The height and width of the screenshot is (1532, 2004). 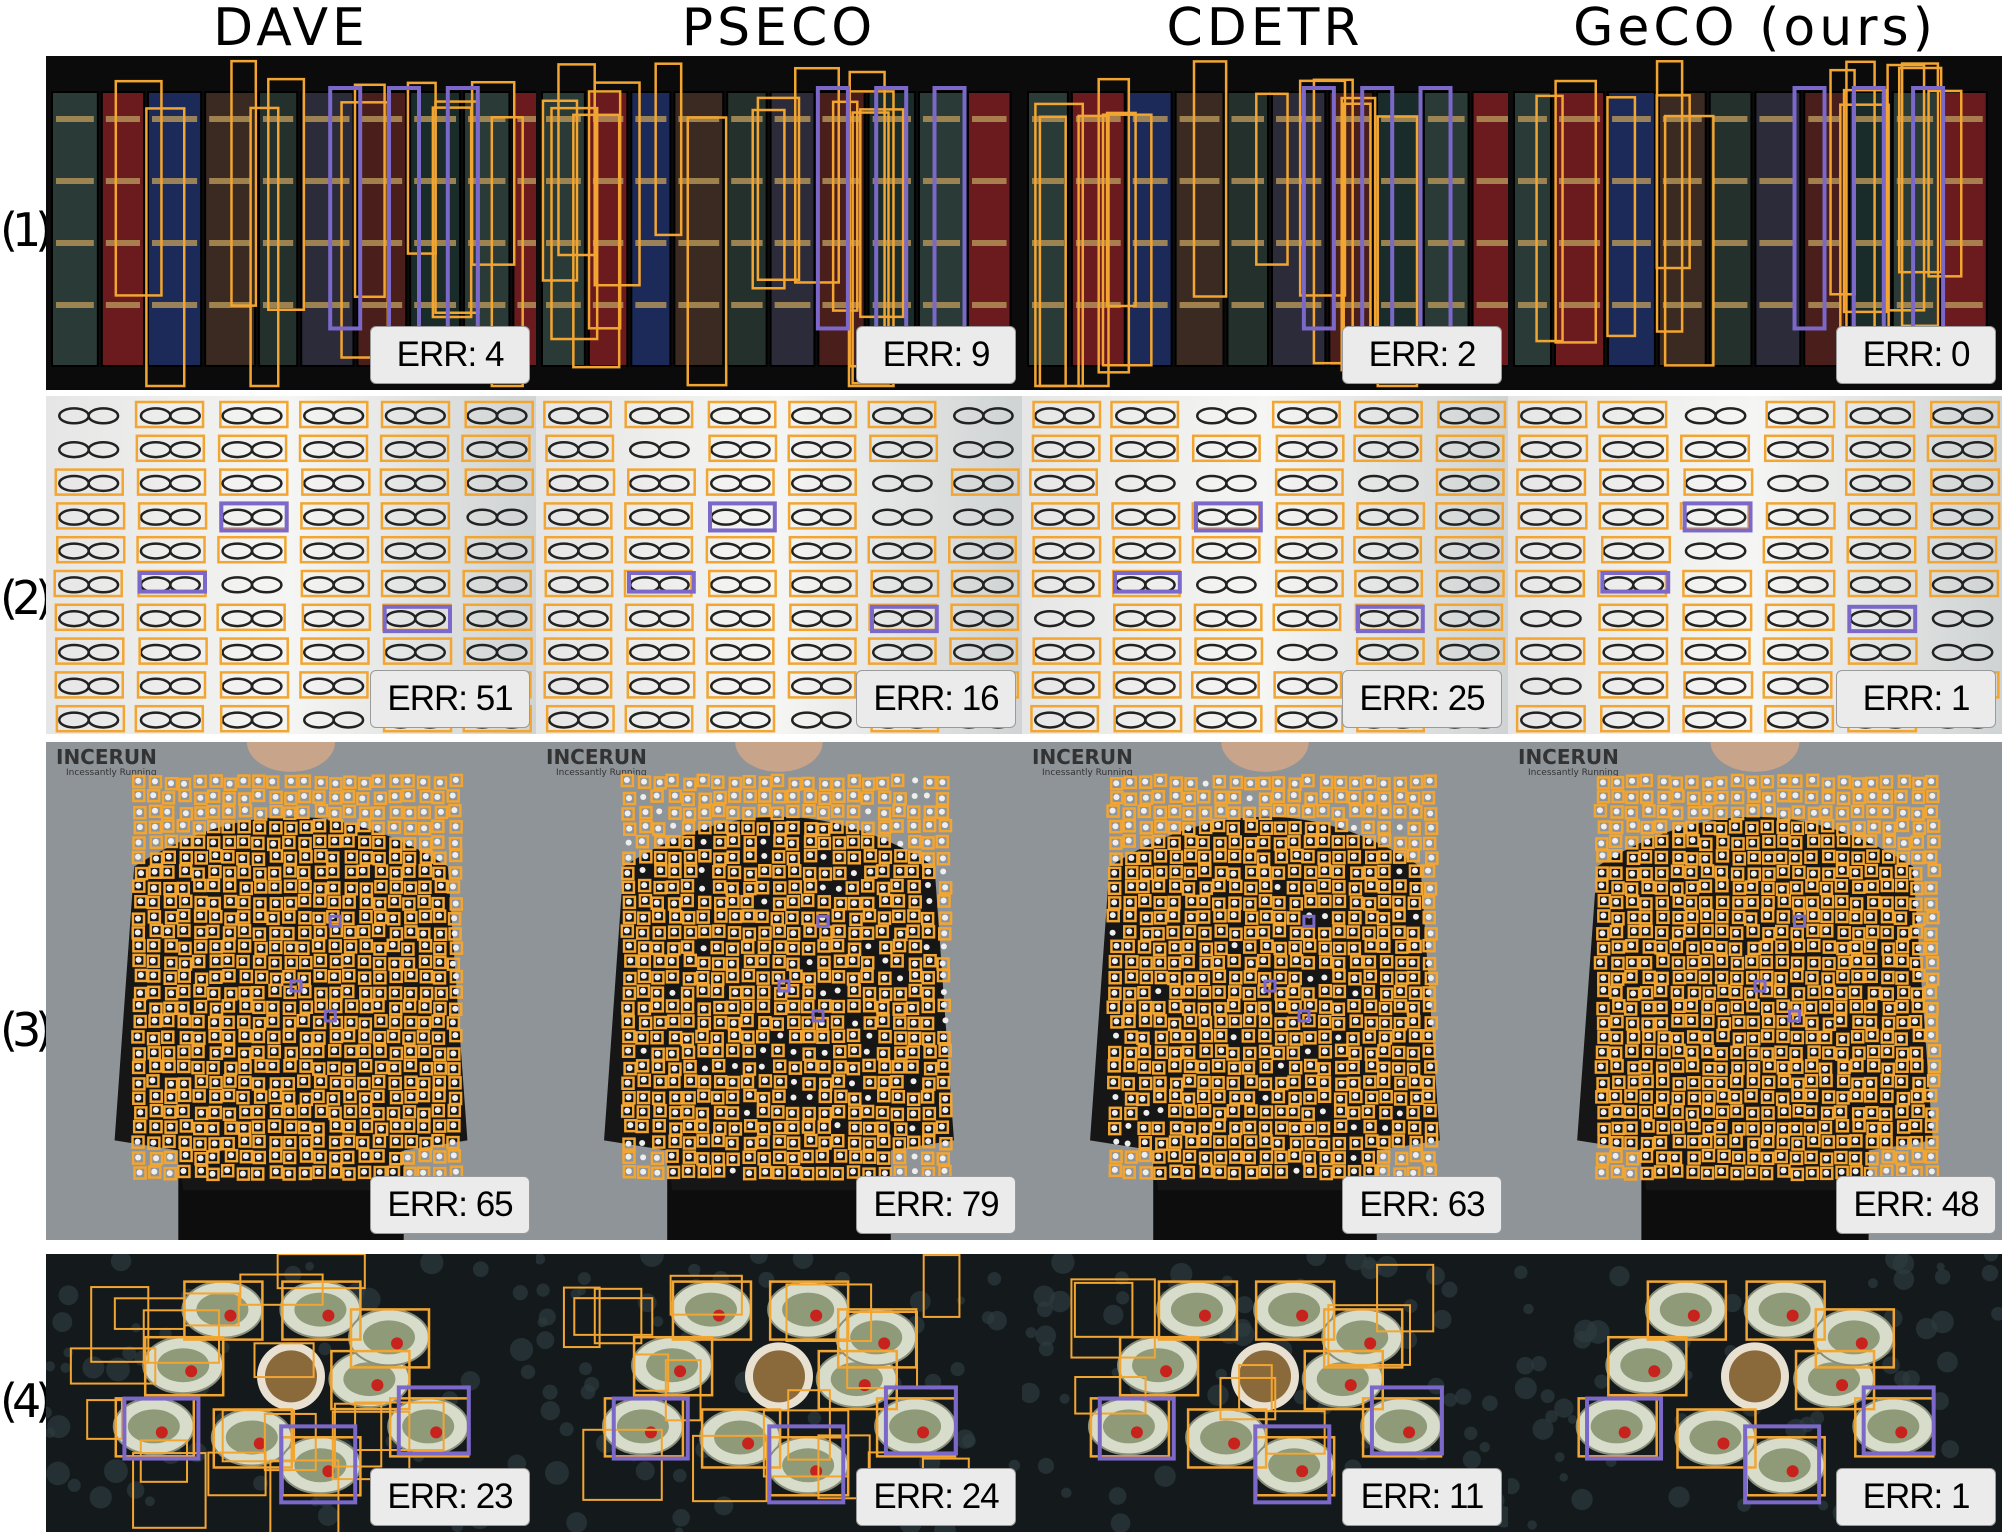 What do you see at coordinates (1916, 1205) in the screenshot?
I see `error-count-badge: ERR: 48` at bounding box center [1916, 1205].